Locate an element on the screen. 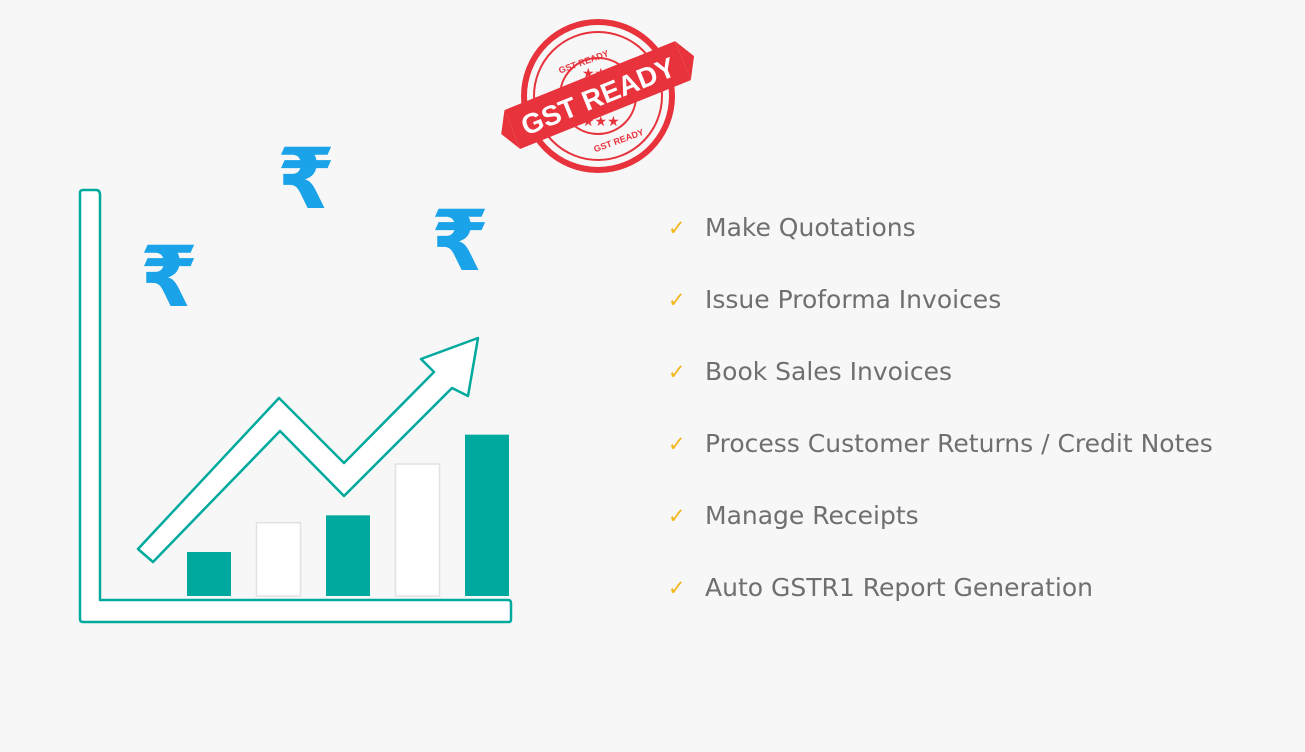 This screenshot has width=1305, height=752. feature-label: Process Customer Returns / Credit Notes is located at coordinates (959, 443).